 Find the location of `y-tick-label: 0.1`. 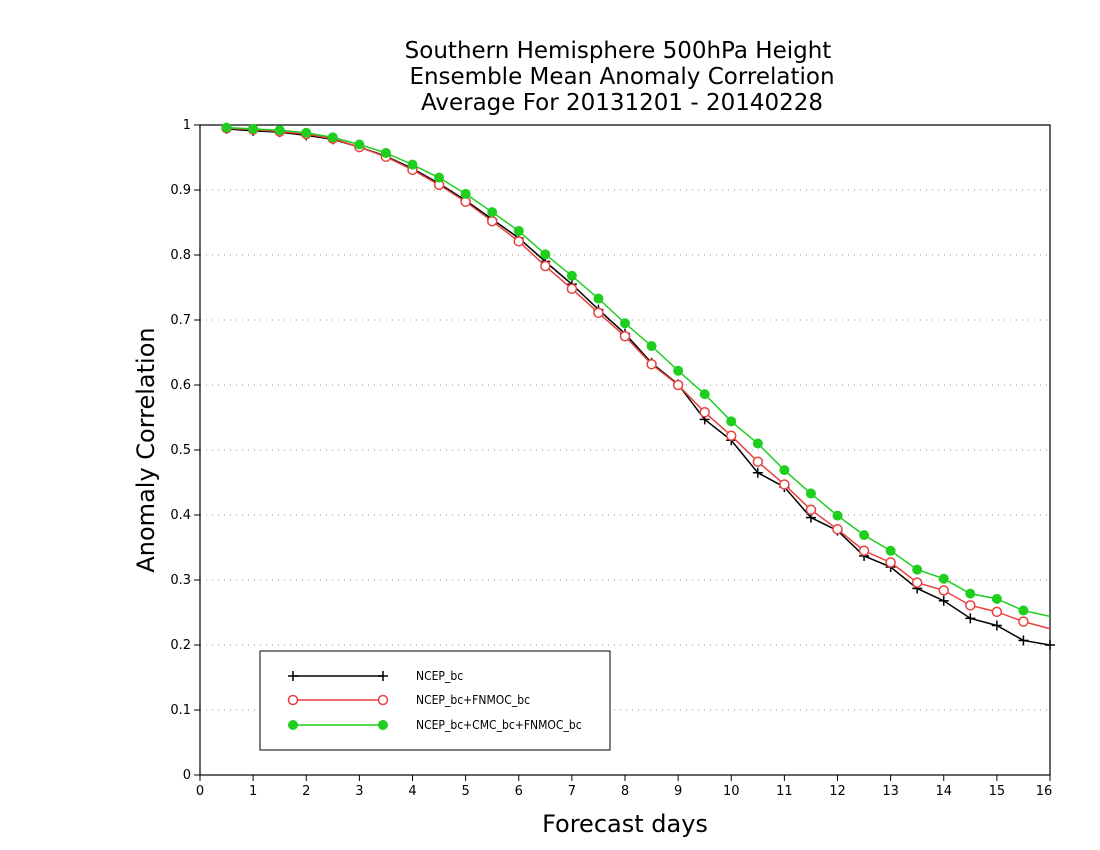

y-tick-label: 0.1 is located at coordinates (180, 710).